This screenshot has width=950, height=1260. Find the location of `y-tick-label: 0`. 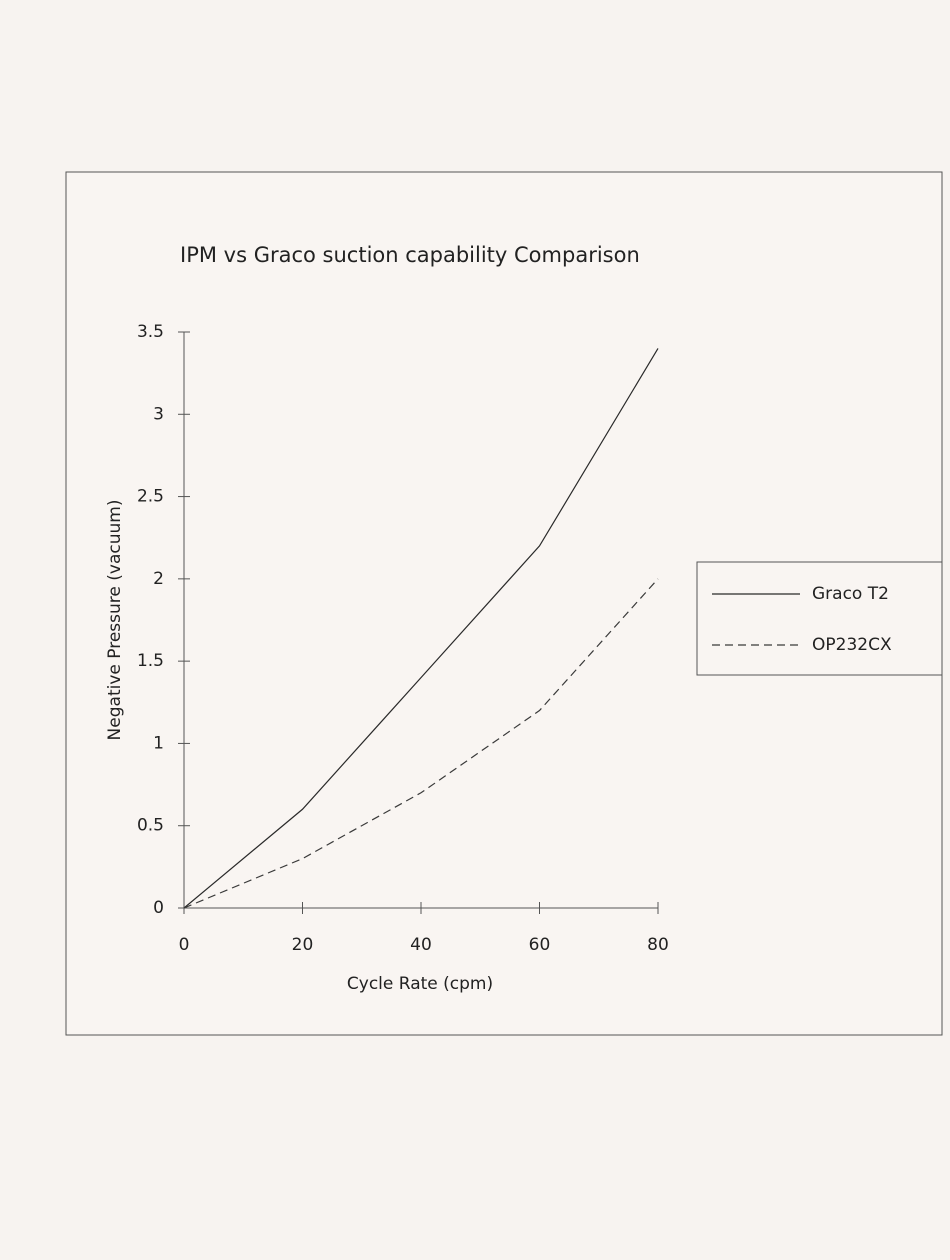

y-tick-label: 0 is located at coordinates (158, 908).